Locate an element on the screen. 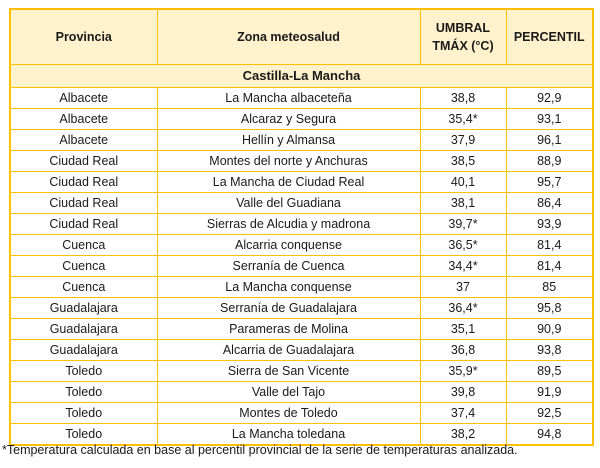 The width and height of the screenshot is (600, 468). cell-zona: Serranía de Cuenca is located at coordinates (288, 266).